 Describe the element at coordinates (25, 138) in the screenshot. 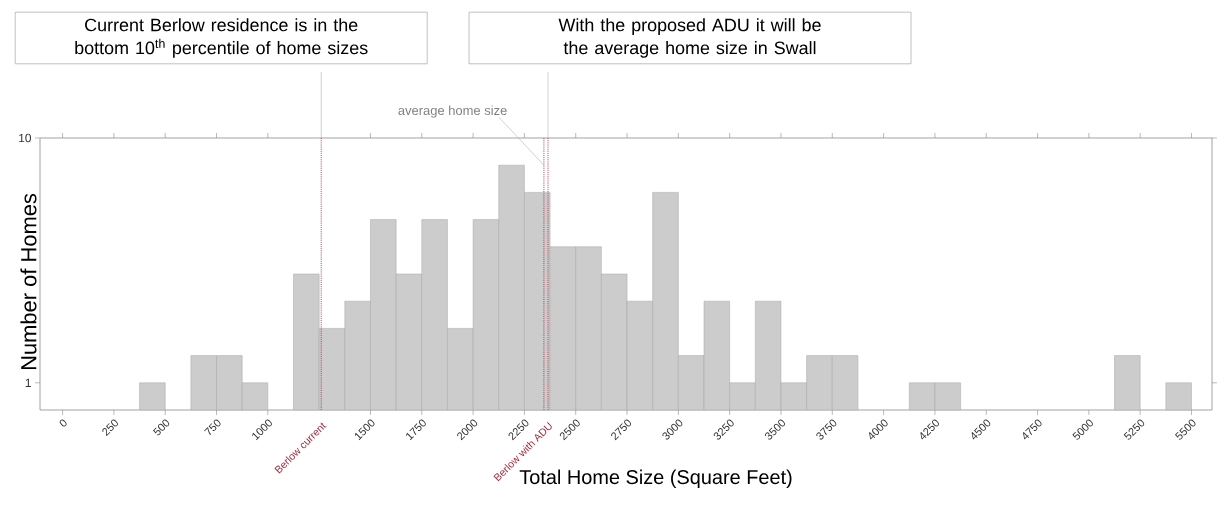

I see `y-tick-label: 10` at that location.